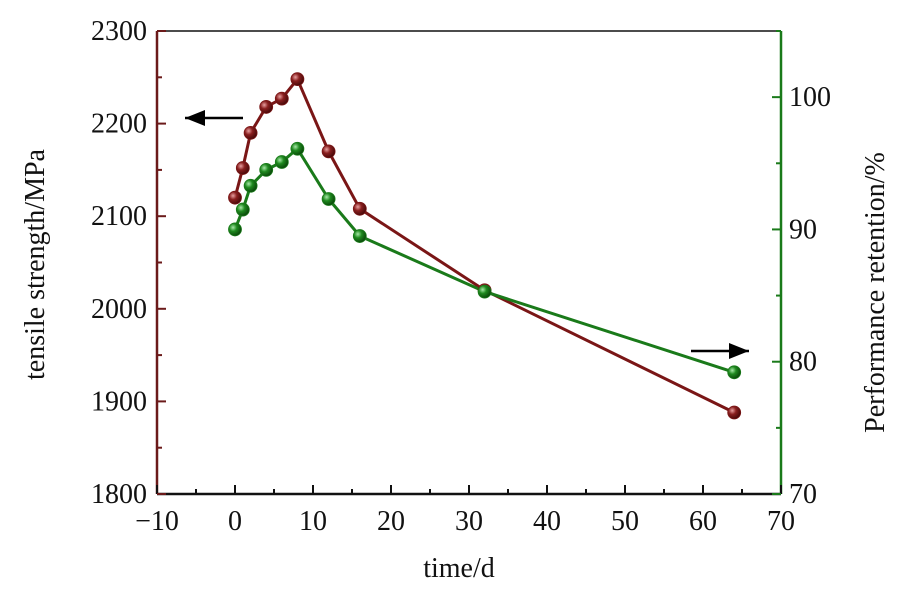  Describe the element at coordinates (214, 118) in the screenshot. I see `arrow-left-axis` at that location.